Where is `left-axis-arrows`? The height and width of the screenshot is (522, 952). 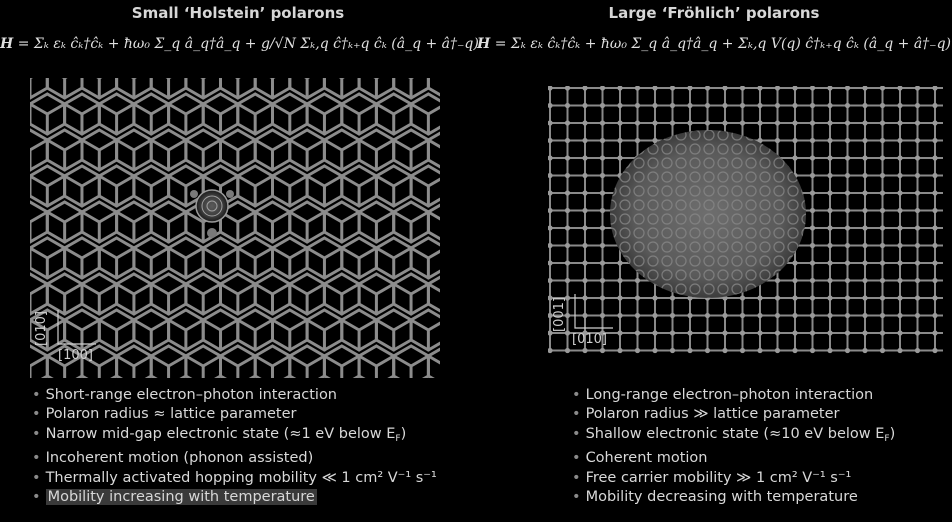 left-axis-arrows is located at coordinates (76, 327).